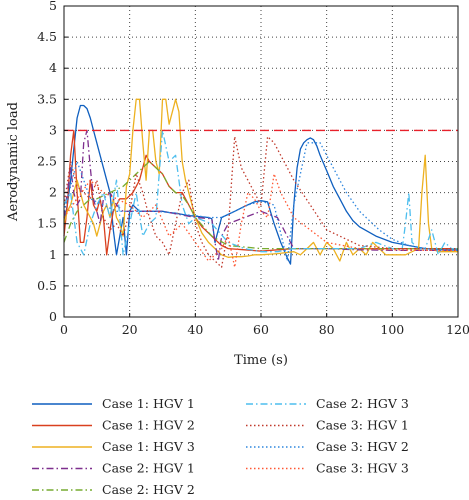 Image resolution: width=469 pixels, height=500 pixels. I want to click on legend-label: Case 1: HGV 3, so click(148, 446).